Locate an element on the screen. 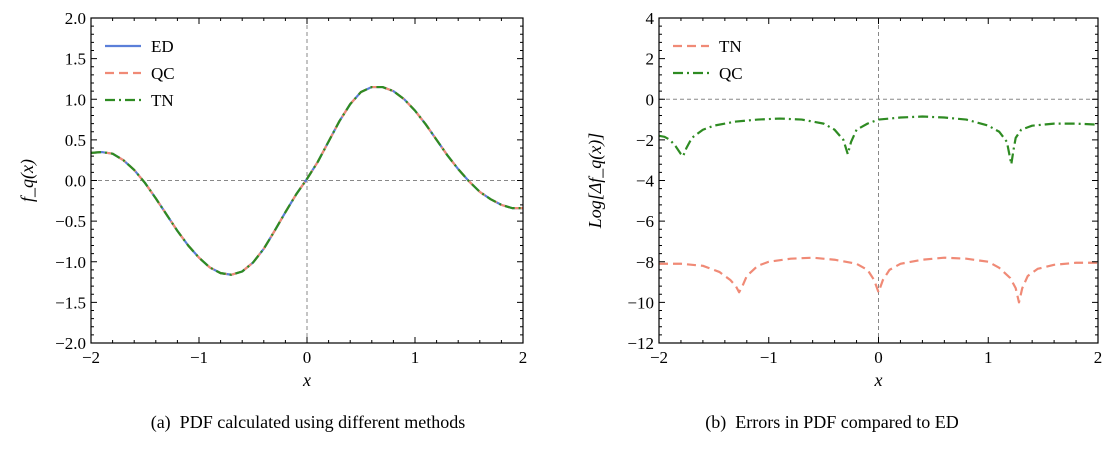 The width and height of the screenshot is (1104, 449). panel-b-y-tick-label: −12 is located at coordinates (640, 343).